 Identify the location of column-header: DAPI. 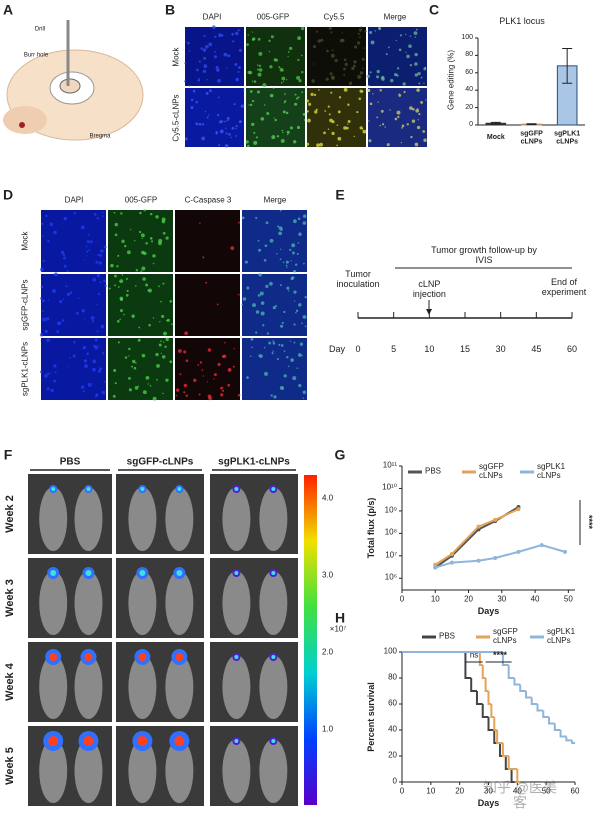
(212, 17).